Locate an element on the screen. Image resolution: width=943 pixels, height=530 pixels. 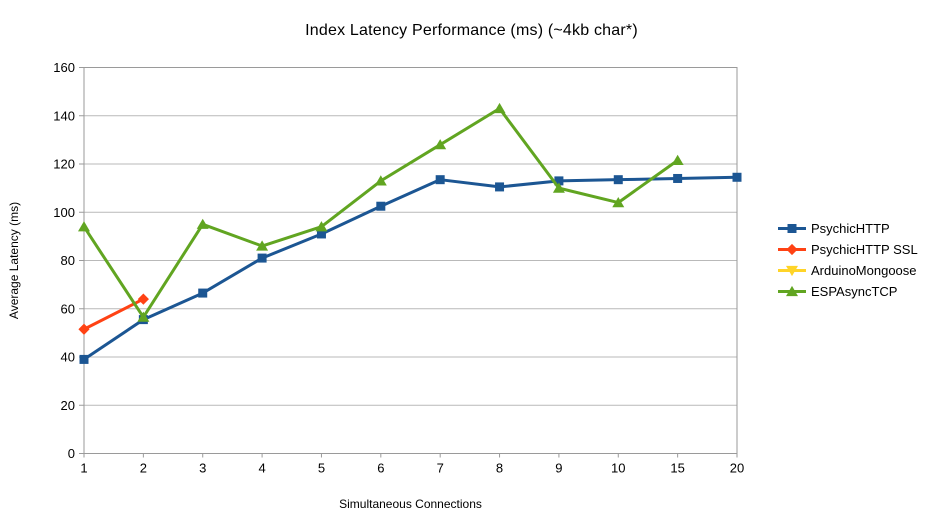
legend-item-psychichttp-ssl: PsychicHTTP SSL is located at coordinates (847, 249).